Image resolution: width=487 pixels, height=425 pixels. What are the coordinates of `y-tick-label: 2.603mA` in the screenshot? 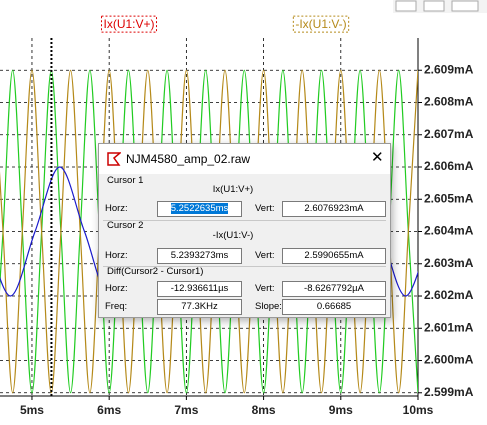 It's located at (449, 263).